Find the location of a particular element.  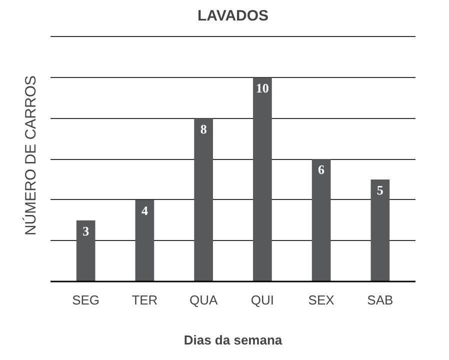

x-tick-label: SAB is located at coordinates (380, 300).